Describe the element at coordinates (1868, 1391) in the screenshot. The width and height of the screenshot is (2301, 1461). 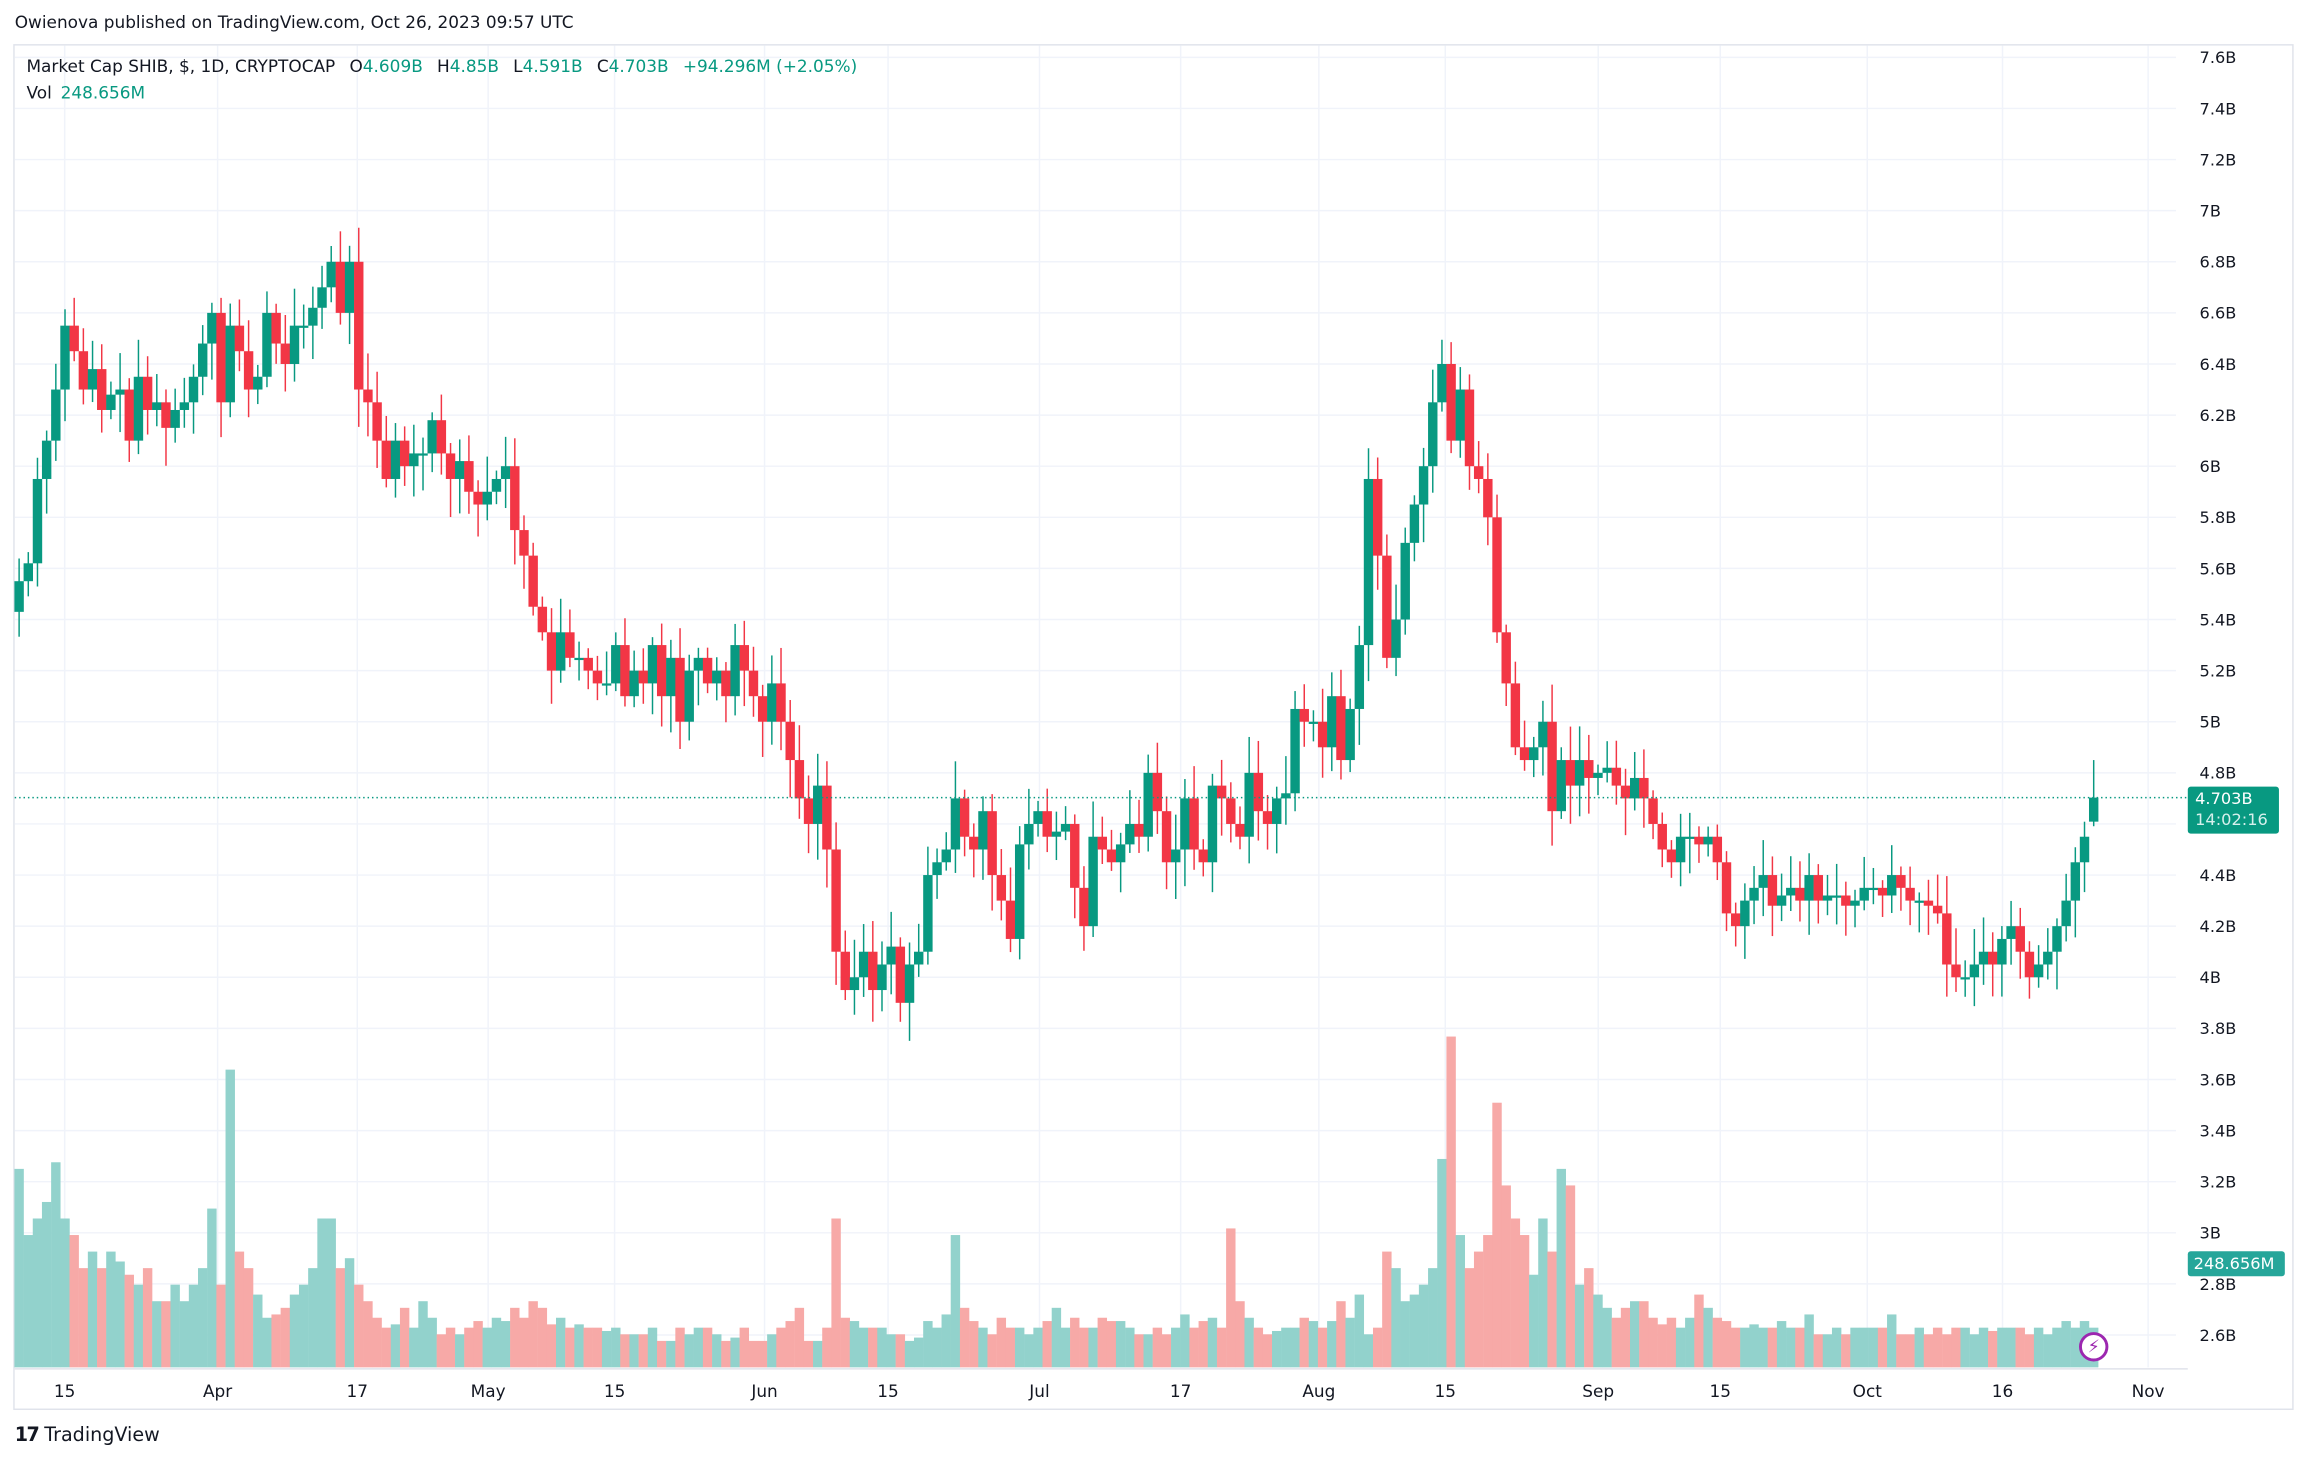
I see `time-axis-label: Oct` at that location.